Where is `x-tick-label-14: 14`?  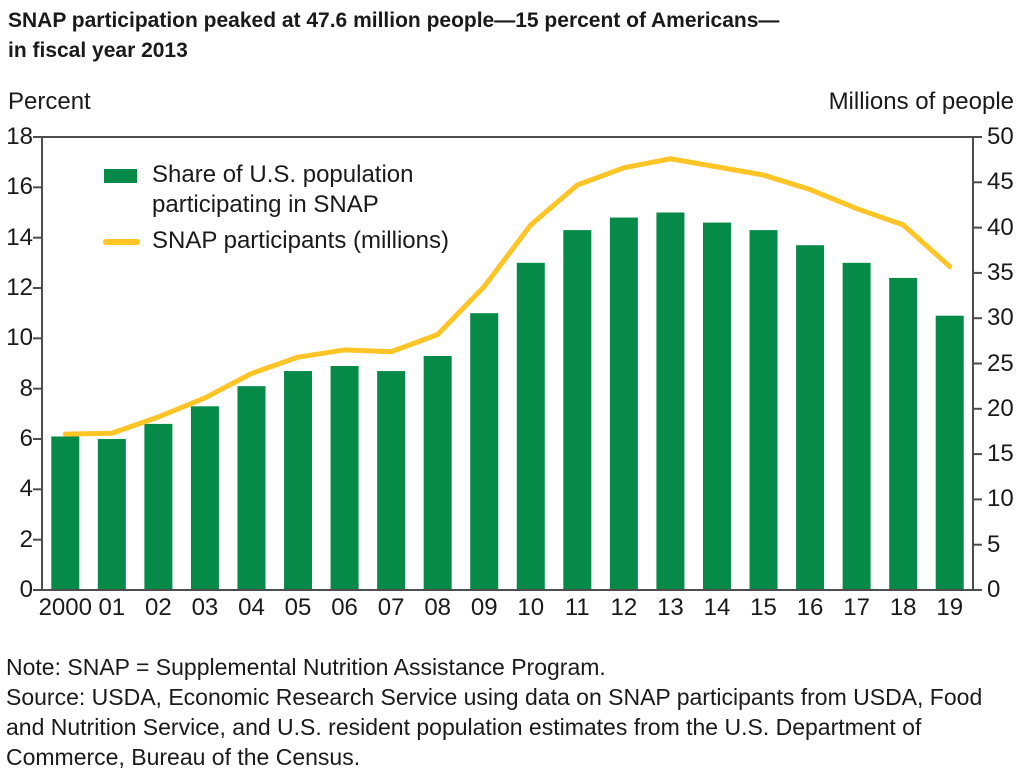
x-tick-label-14: 14 is located at coordinates (717, 607).